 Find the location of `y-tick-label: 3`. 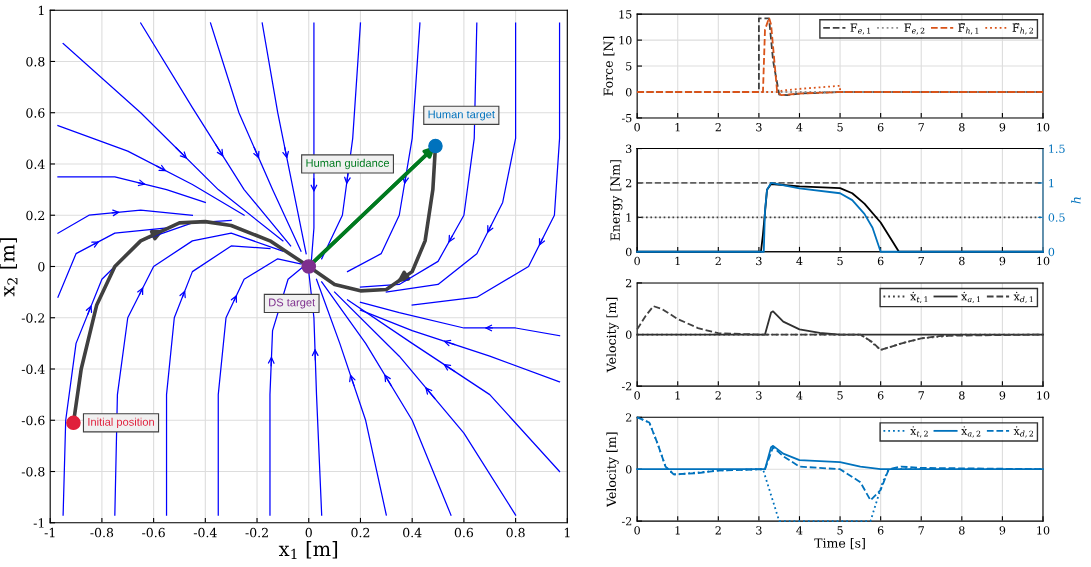

y-tick-label: 3 is located at coordinates (629, 148).